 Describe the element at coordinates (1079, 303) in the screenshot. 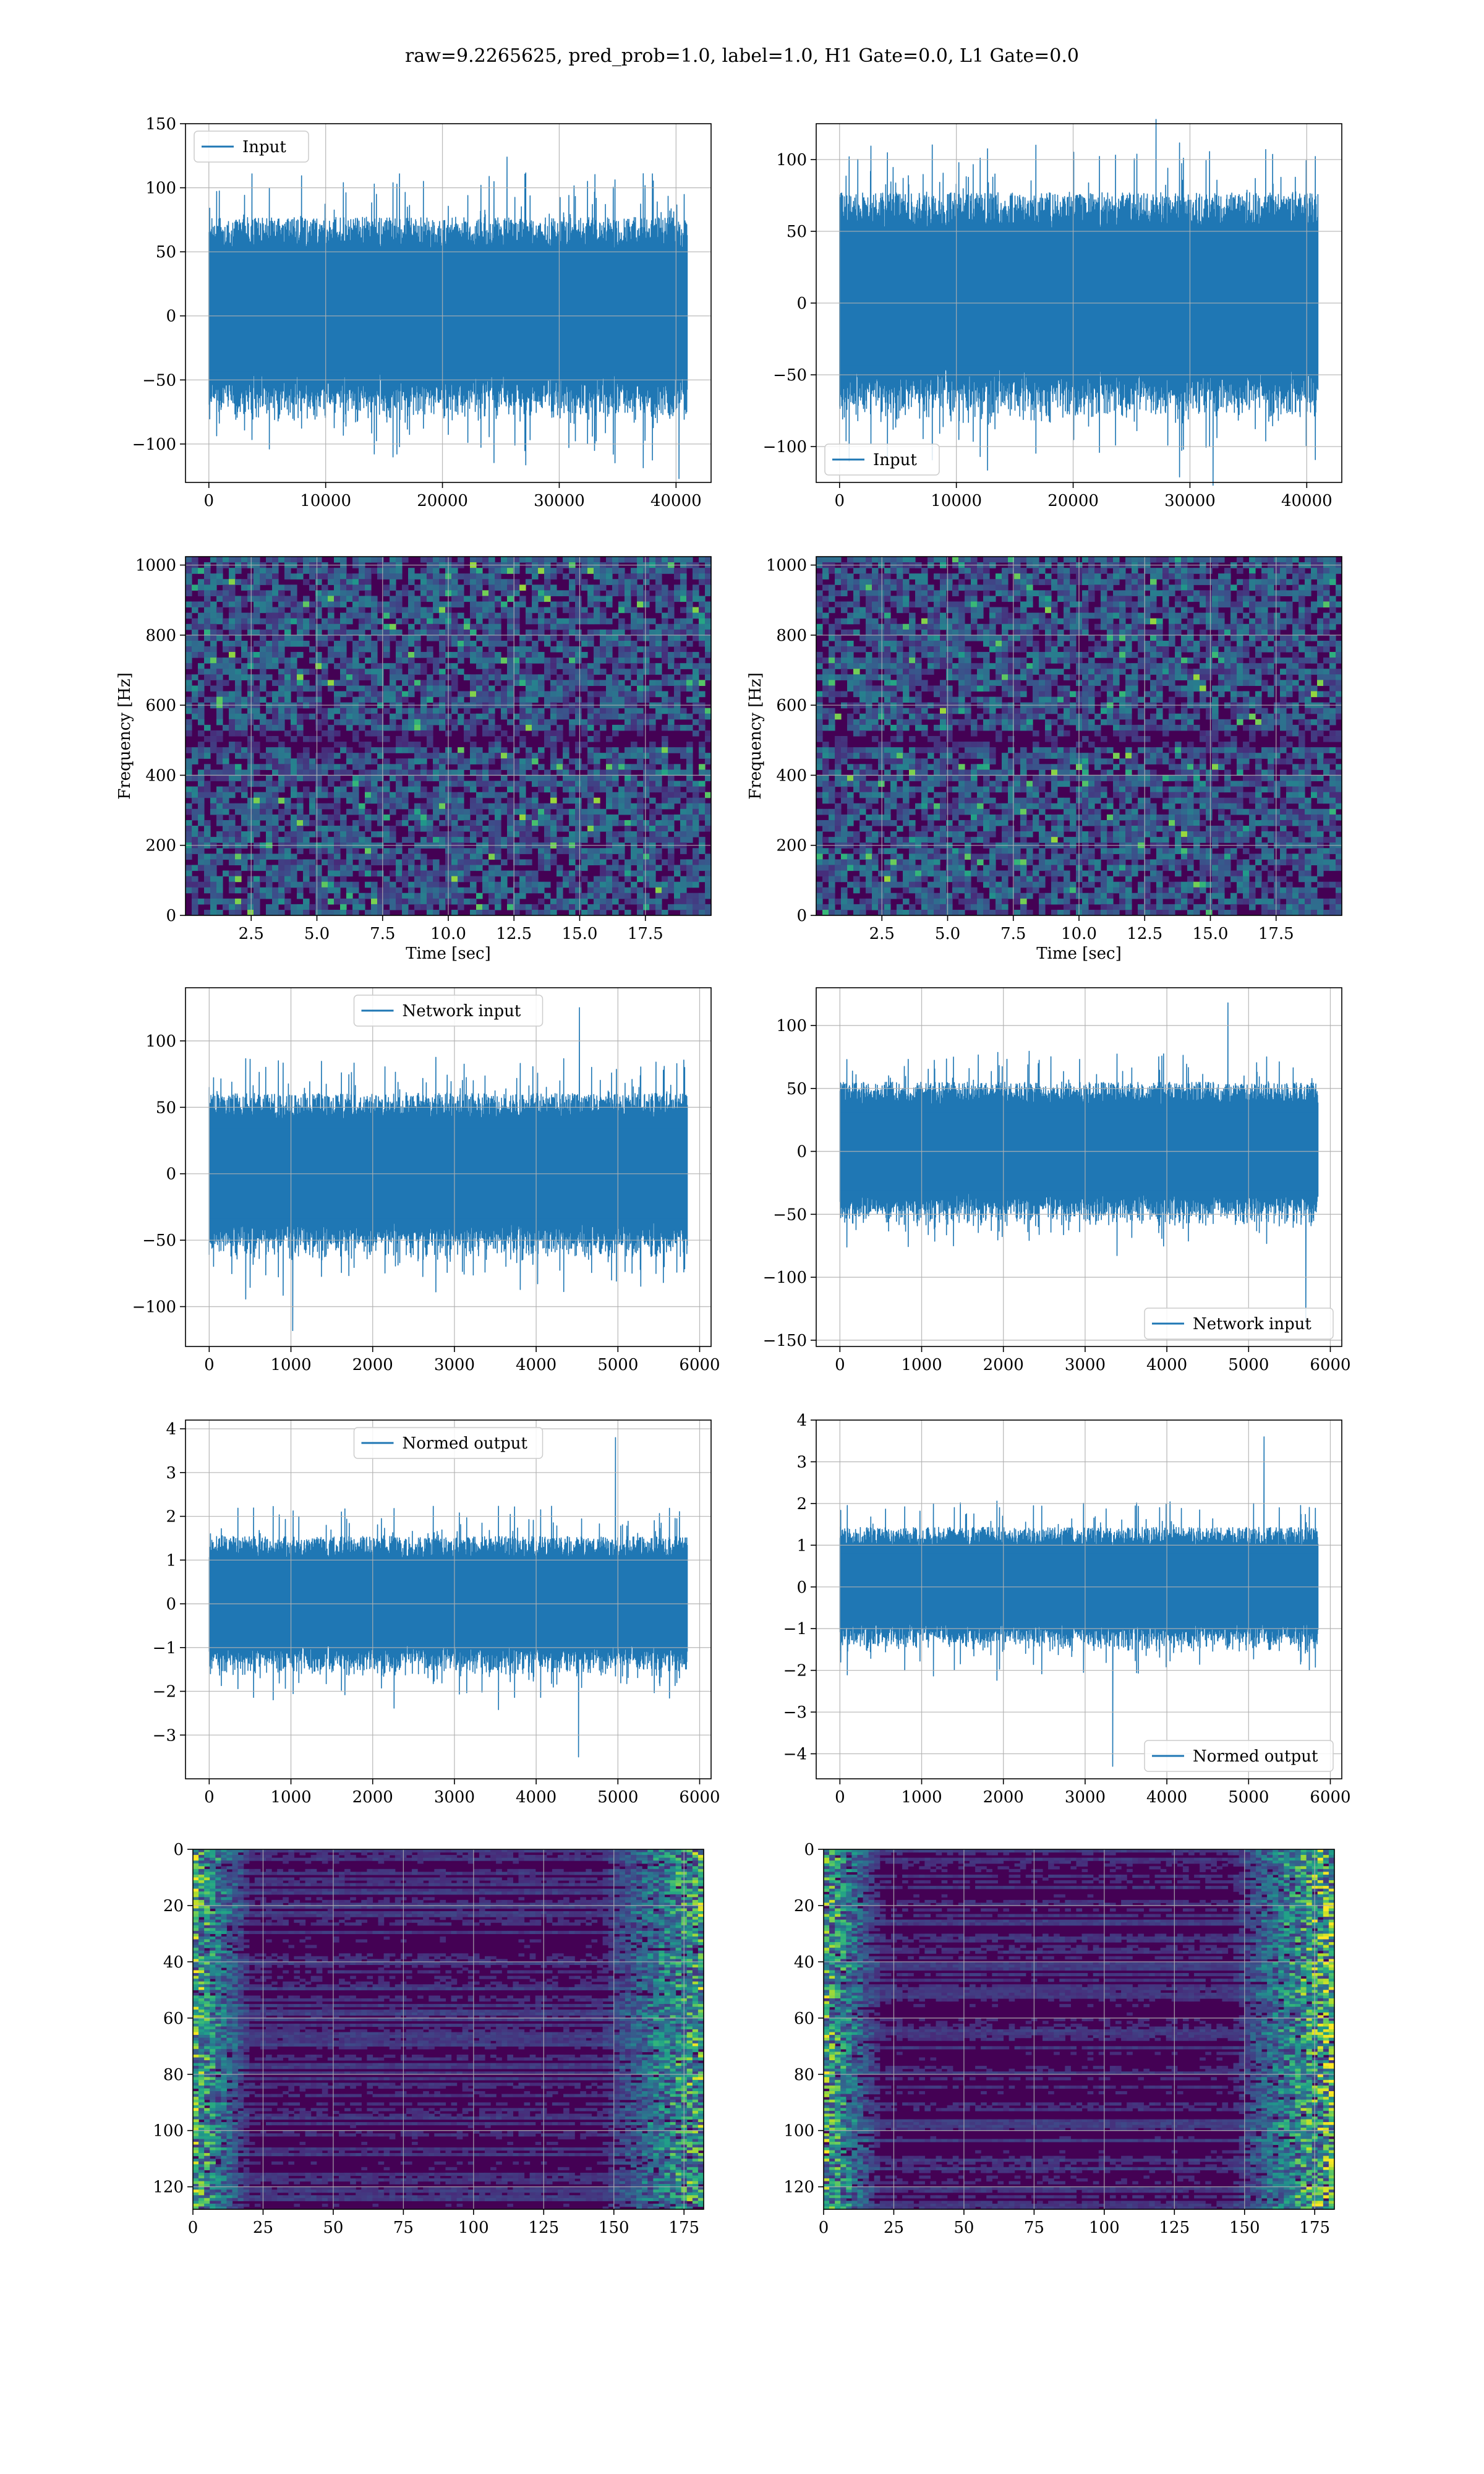

I see `grid-input_right` at that location.